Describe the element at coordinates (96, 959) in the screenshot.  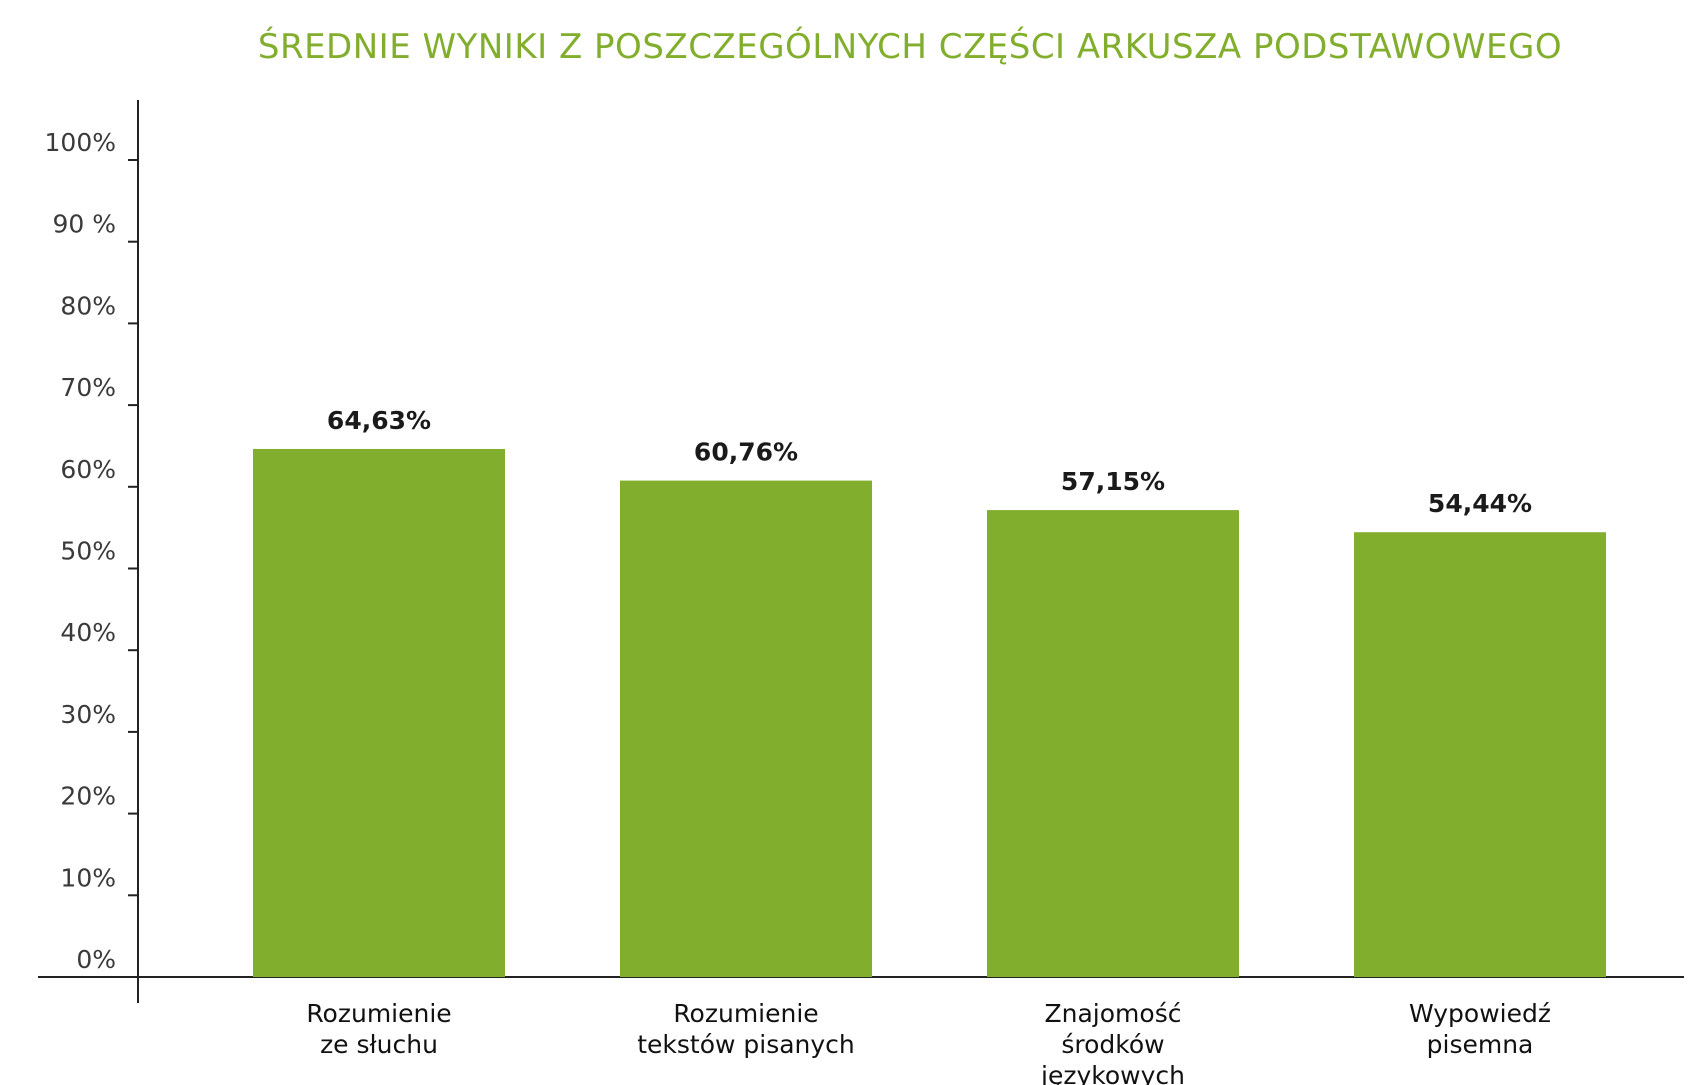
I see `y-tick-label: 0%` at that location.